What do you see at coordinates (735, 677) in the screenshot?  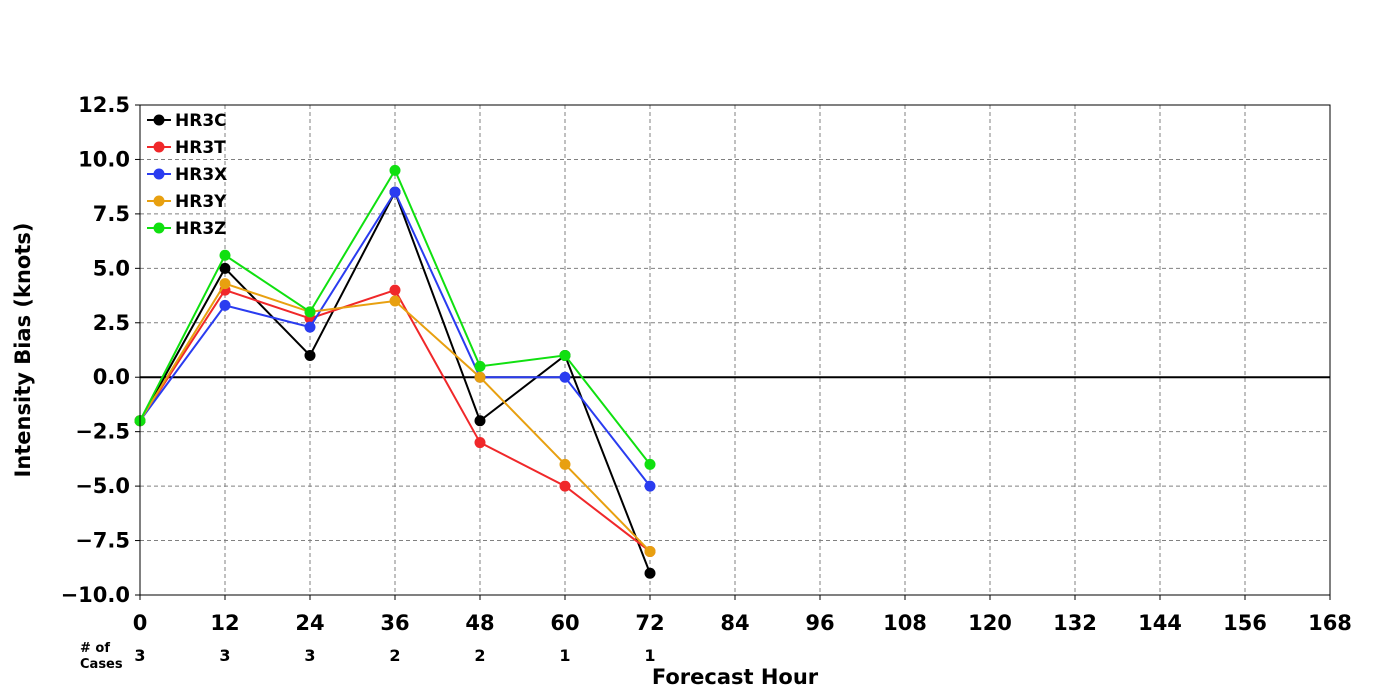 I see `x-axis-title: Forecast Hour` at bounding box center [735, 677].